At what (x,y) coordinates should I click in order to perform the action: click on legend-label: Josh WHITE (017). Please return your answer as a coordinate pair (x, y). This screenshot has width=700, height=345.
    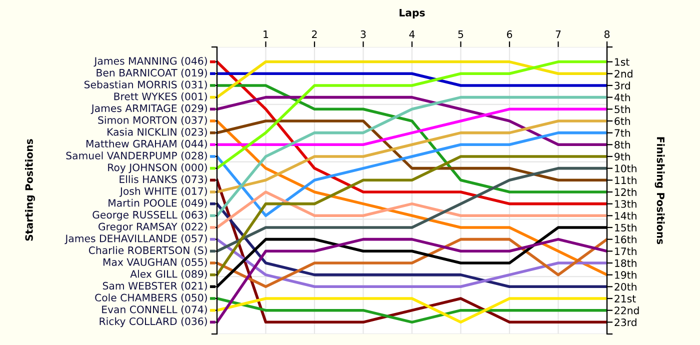
    Looking at the image, I should click on (163, 192).